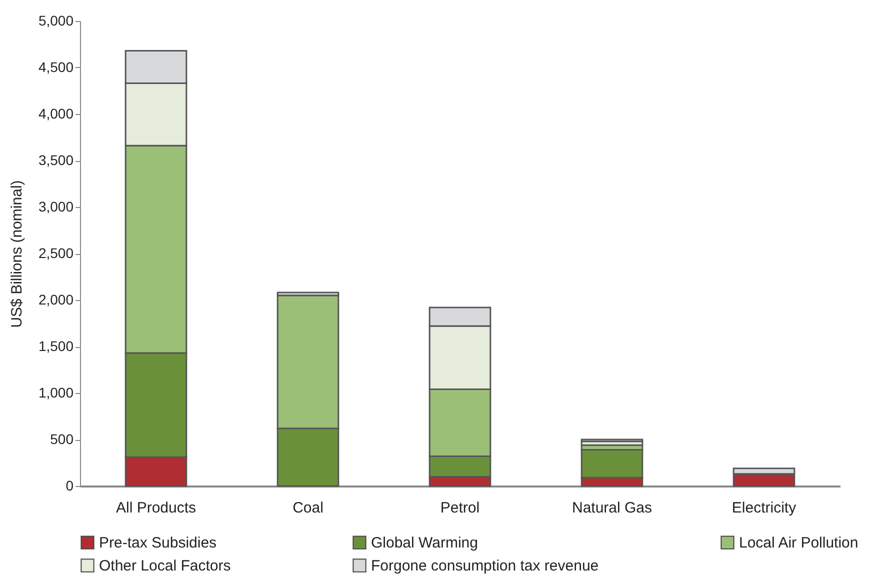 Image resolution: width=884 pixels, height=587 pixels. What do you see at coordinates (798, 543) in the screenshot?
I see `legend-label: Local Air Pollution` at bounding box center [798, 543].